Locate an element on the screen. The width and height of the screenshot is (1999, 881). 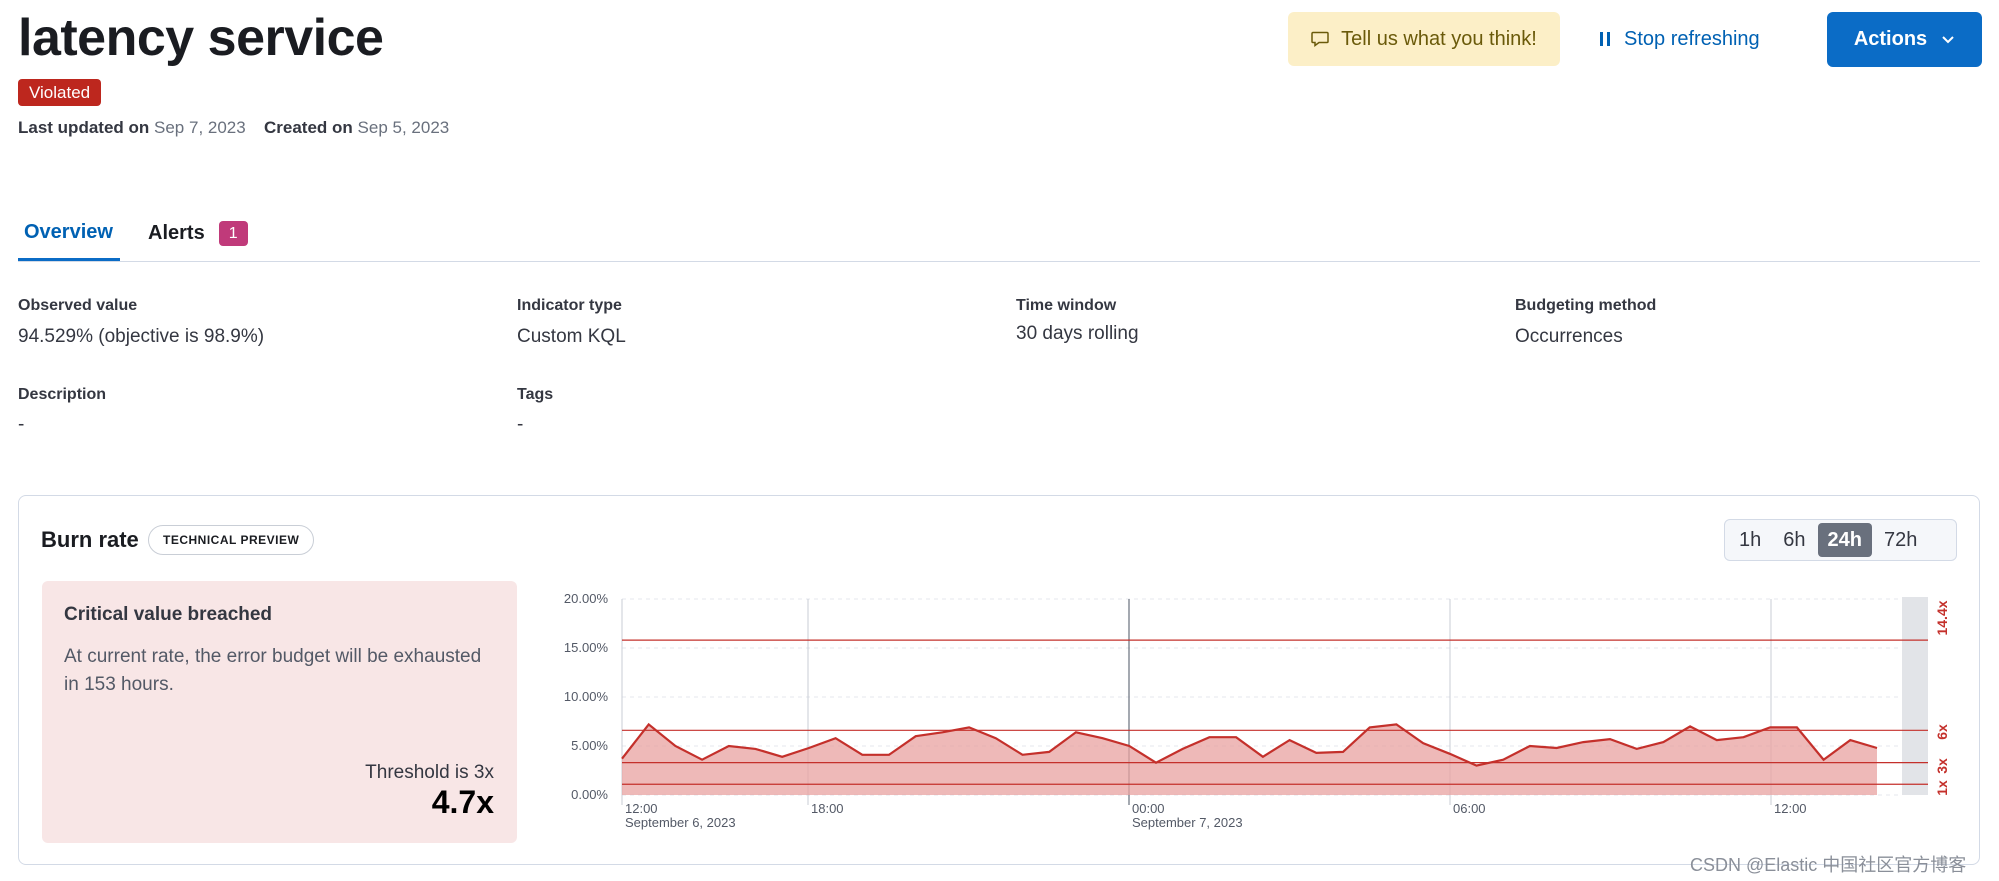
page-title: latency service is located at coordinates (201, 38).